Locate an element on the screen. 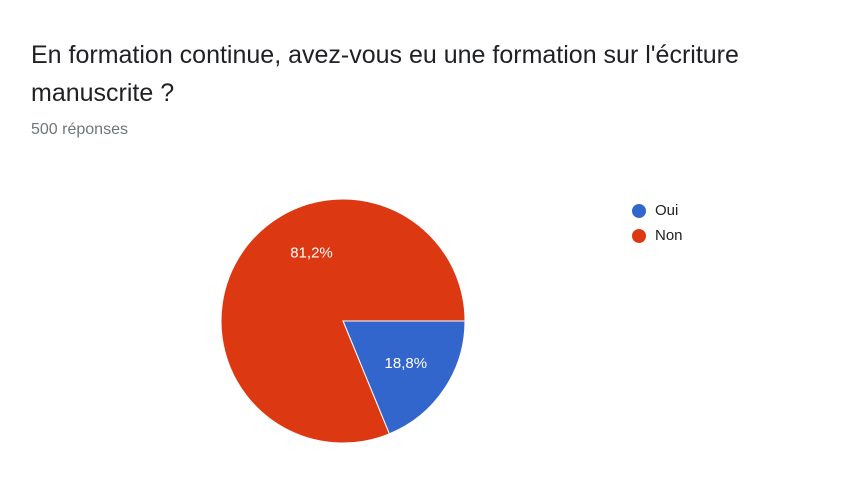 The image size is (853, 484). response-count: 500 réponses is located at coordinates (79, 129).